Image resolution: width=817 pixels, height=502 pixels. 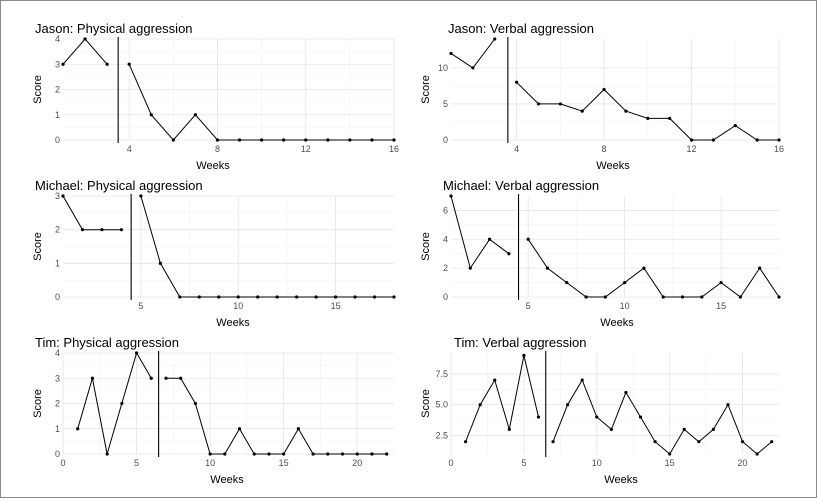 I want to click on y-tick-label: 1, so click(x=57, y=115).